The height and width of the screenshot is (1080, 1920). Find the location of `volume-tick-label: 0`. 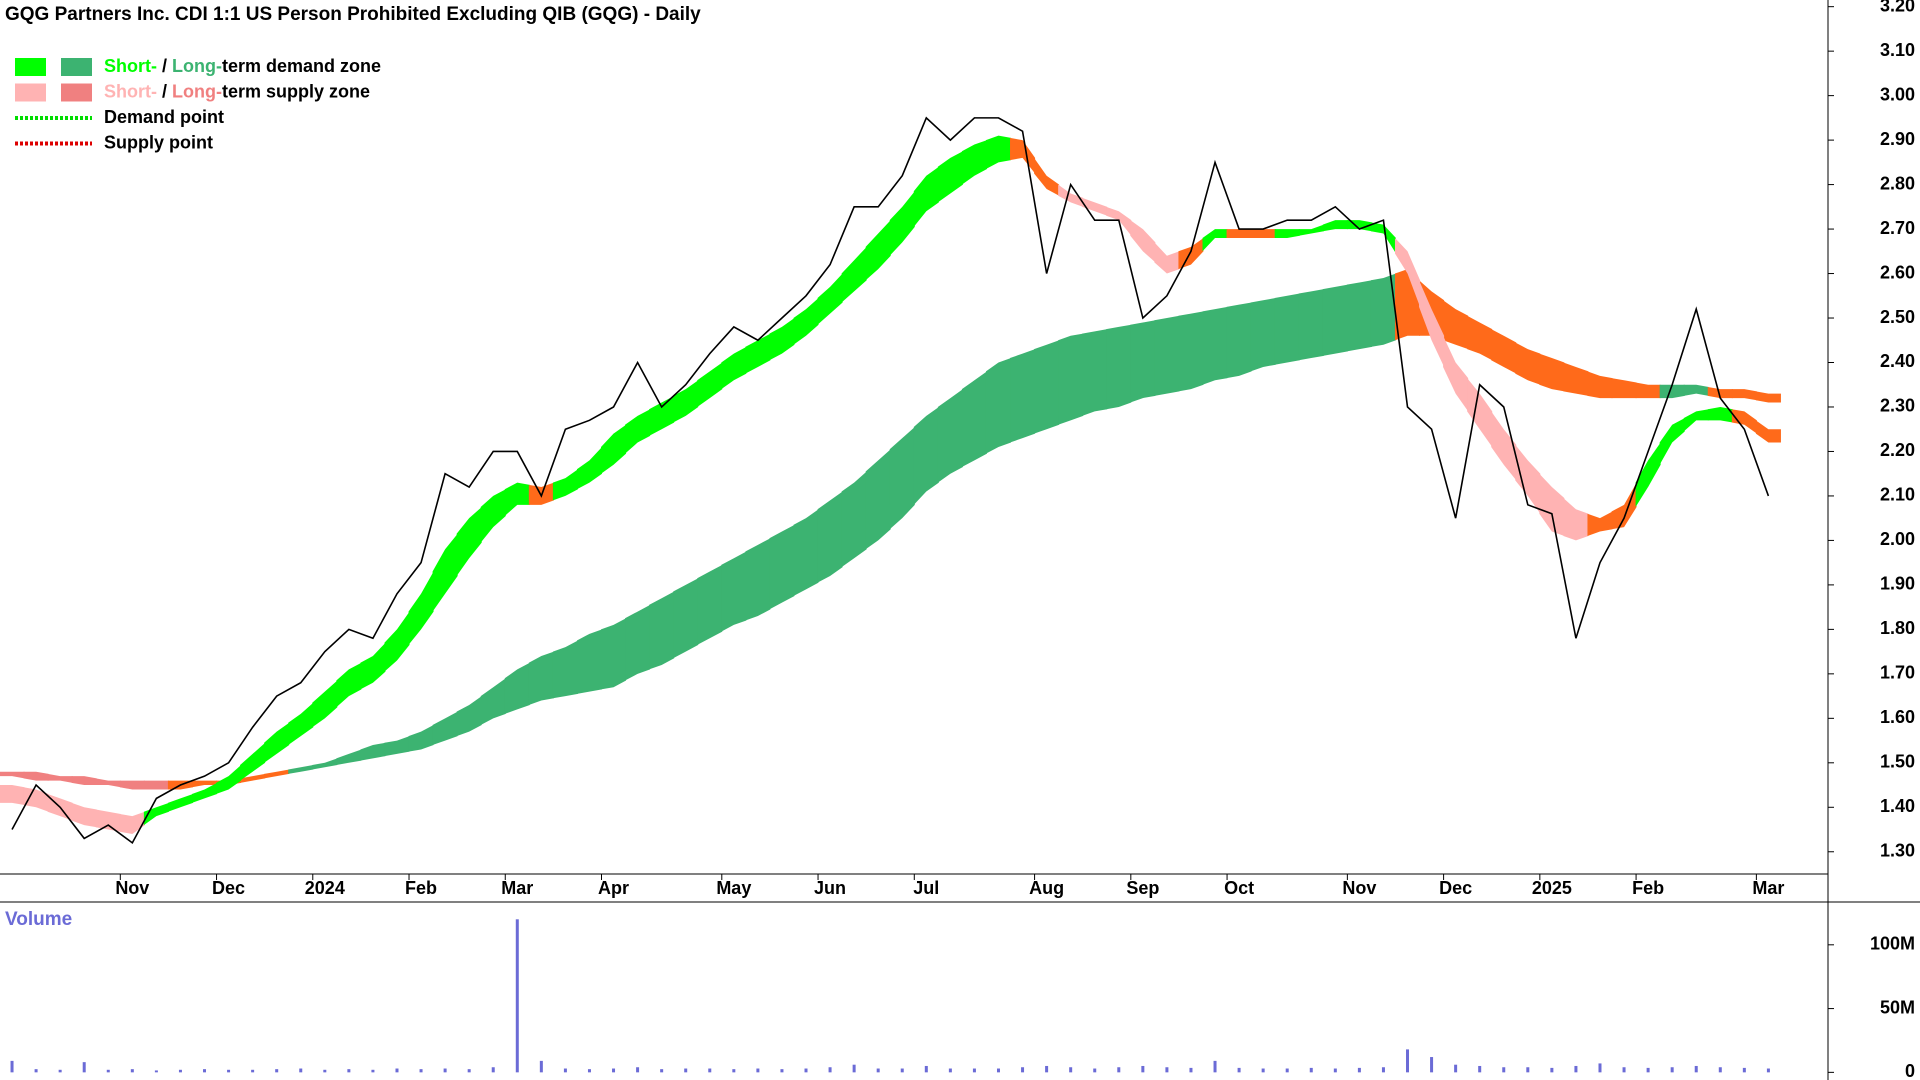

volume-tick-label: 0 is located at coordinates (1910, 1070).